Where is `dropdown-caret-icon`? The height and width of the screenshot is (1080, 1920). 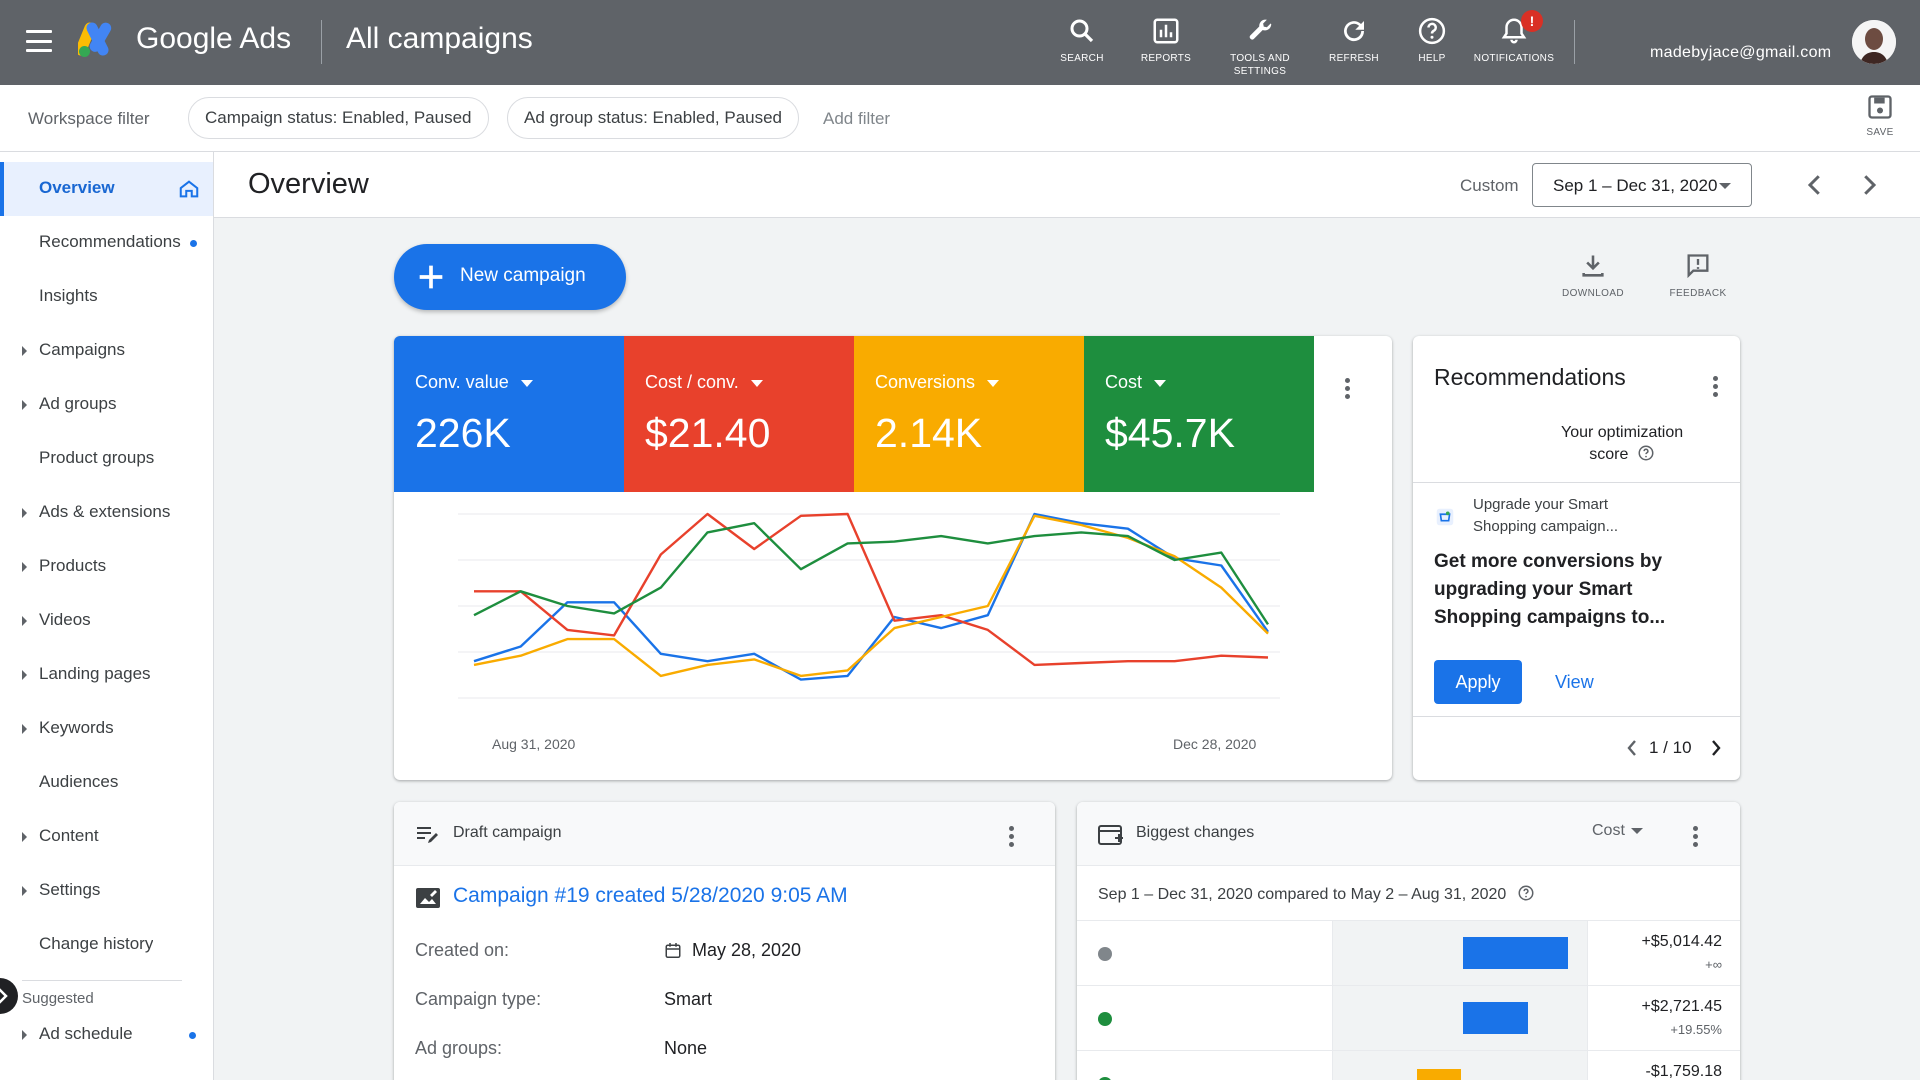
dropdown-caret-icon is located at coordinates (526, 383).